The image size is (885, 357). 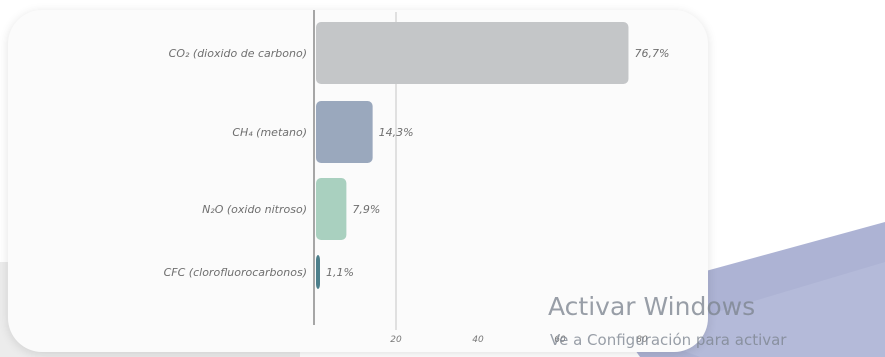 I want to click on category-label-0: CO₂ (dioxido de carbono), so click(x=238, y=53).